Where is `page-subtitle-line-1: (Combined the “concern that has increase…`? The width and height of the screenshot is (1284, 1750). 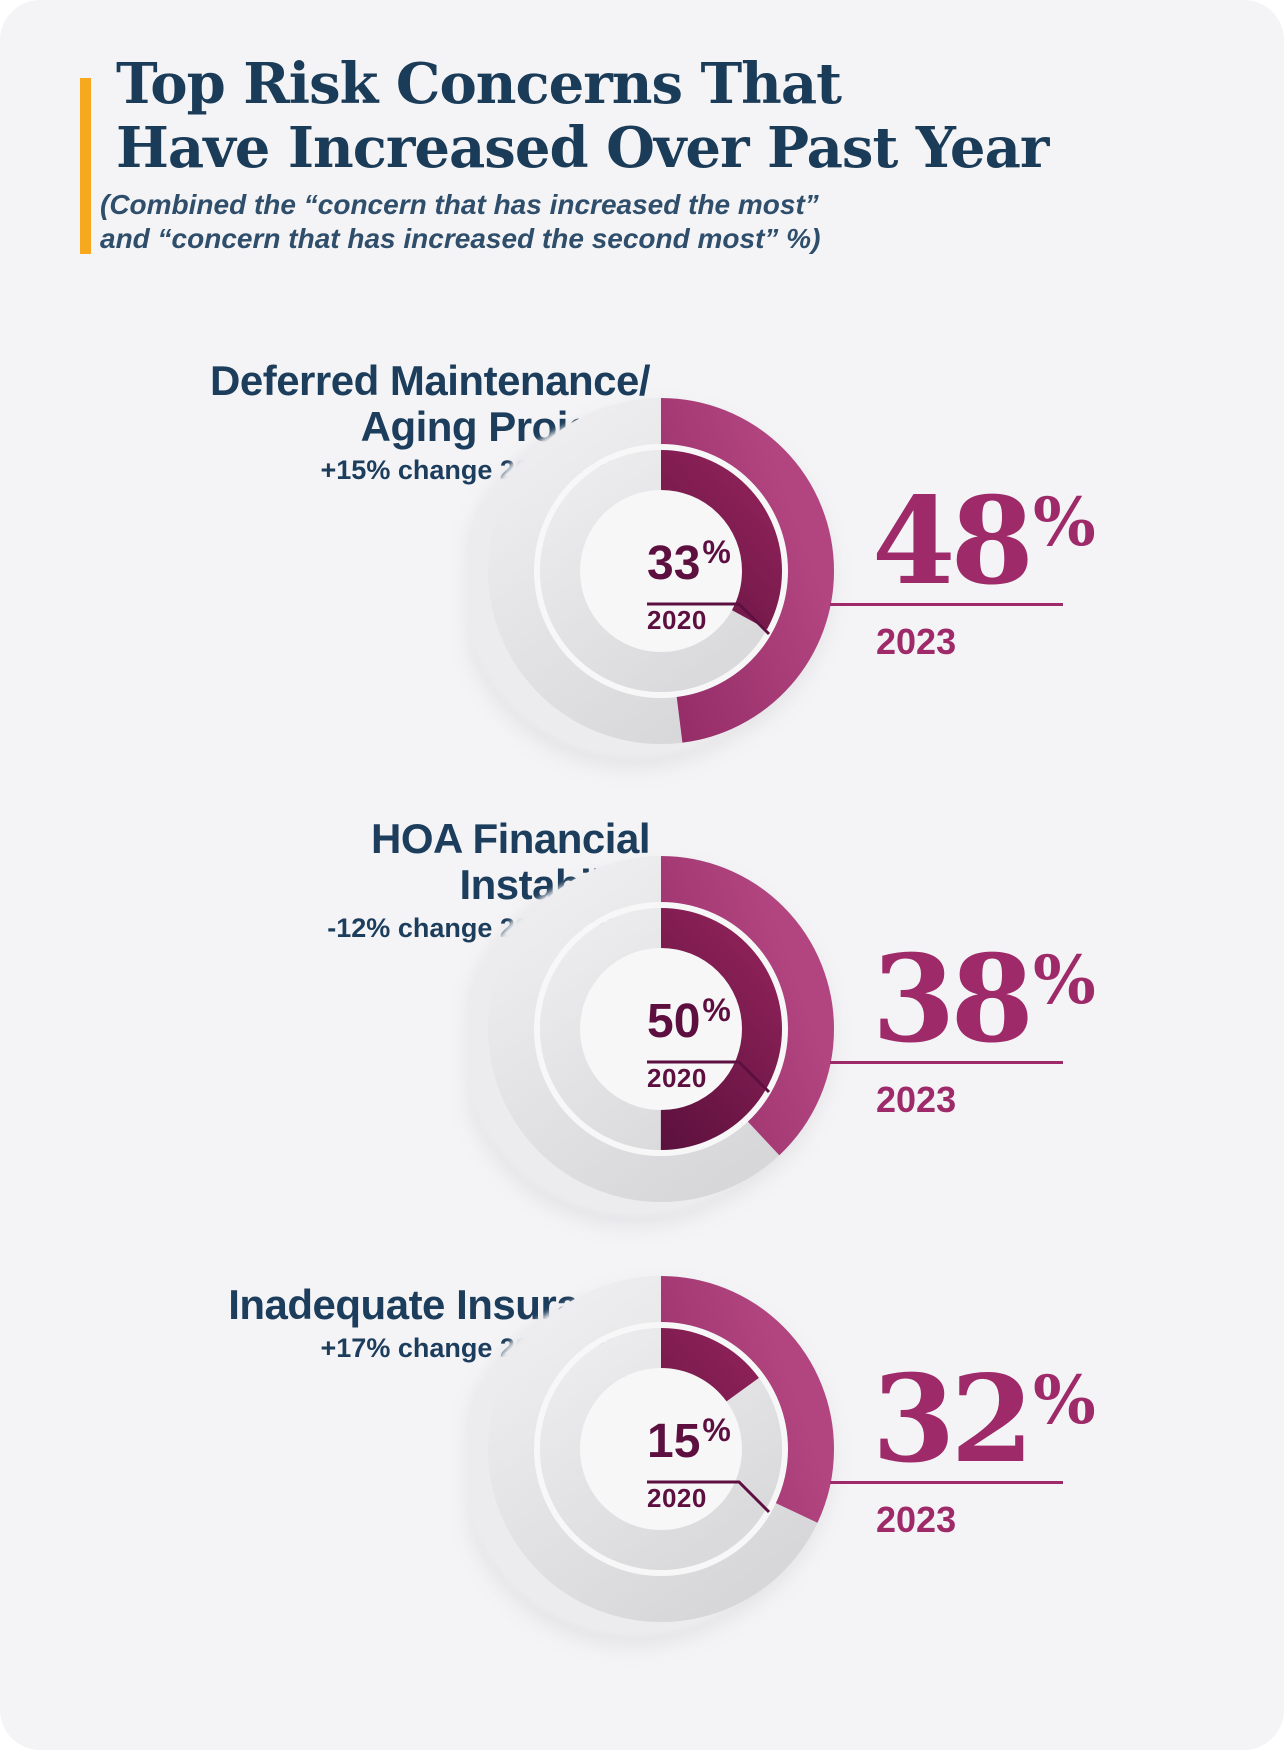 page-subtitle-line-1: (Combined the “concern that has increase… is located at coordinates (459, 204).